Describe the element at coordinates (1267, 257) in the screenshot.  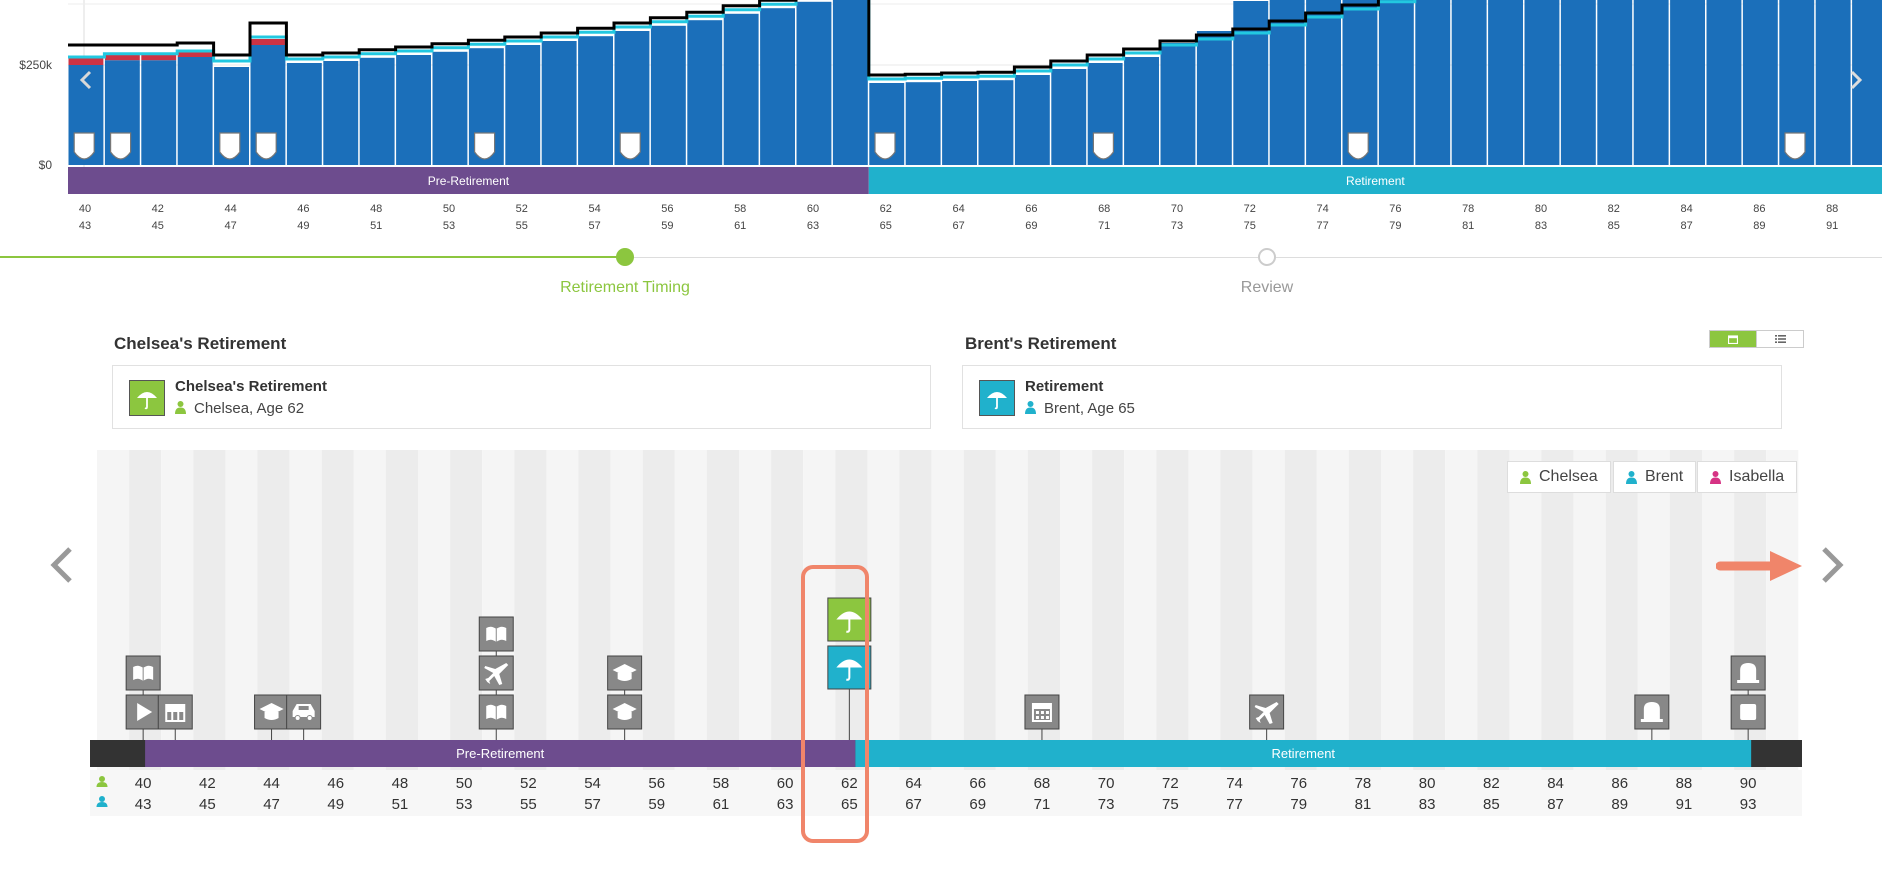
I see `step-dot-review` at that location.